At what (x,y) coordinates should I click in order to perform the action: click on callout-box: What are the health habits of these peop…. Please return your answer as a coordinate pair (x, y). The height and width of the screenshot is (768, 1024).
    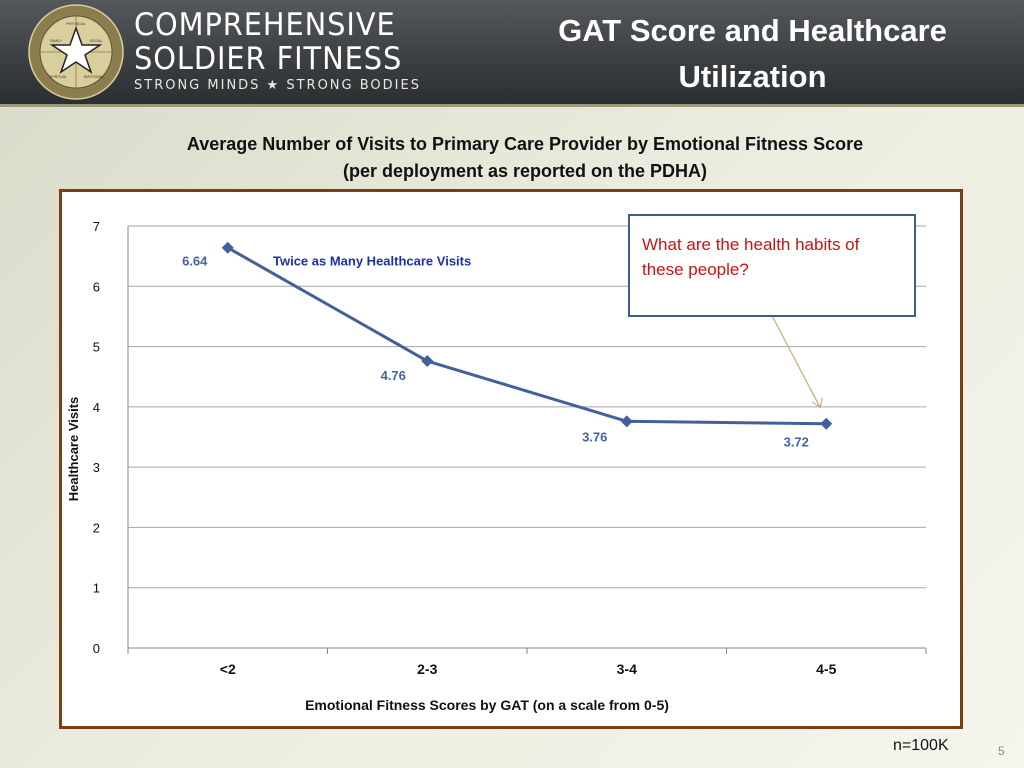
    Looking at the image, I should click on (772, 265).